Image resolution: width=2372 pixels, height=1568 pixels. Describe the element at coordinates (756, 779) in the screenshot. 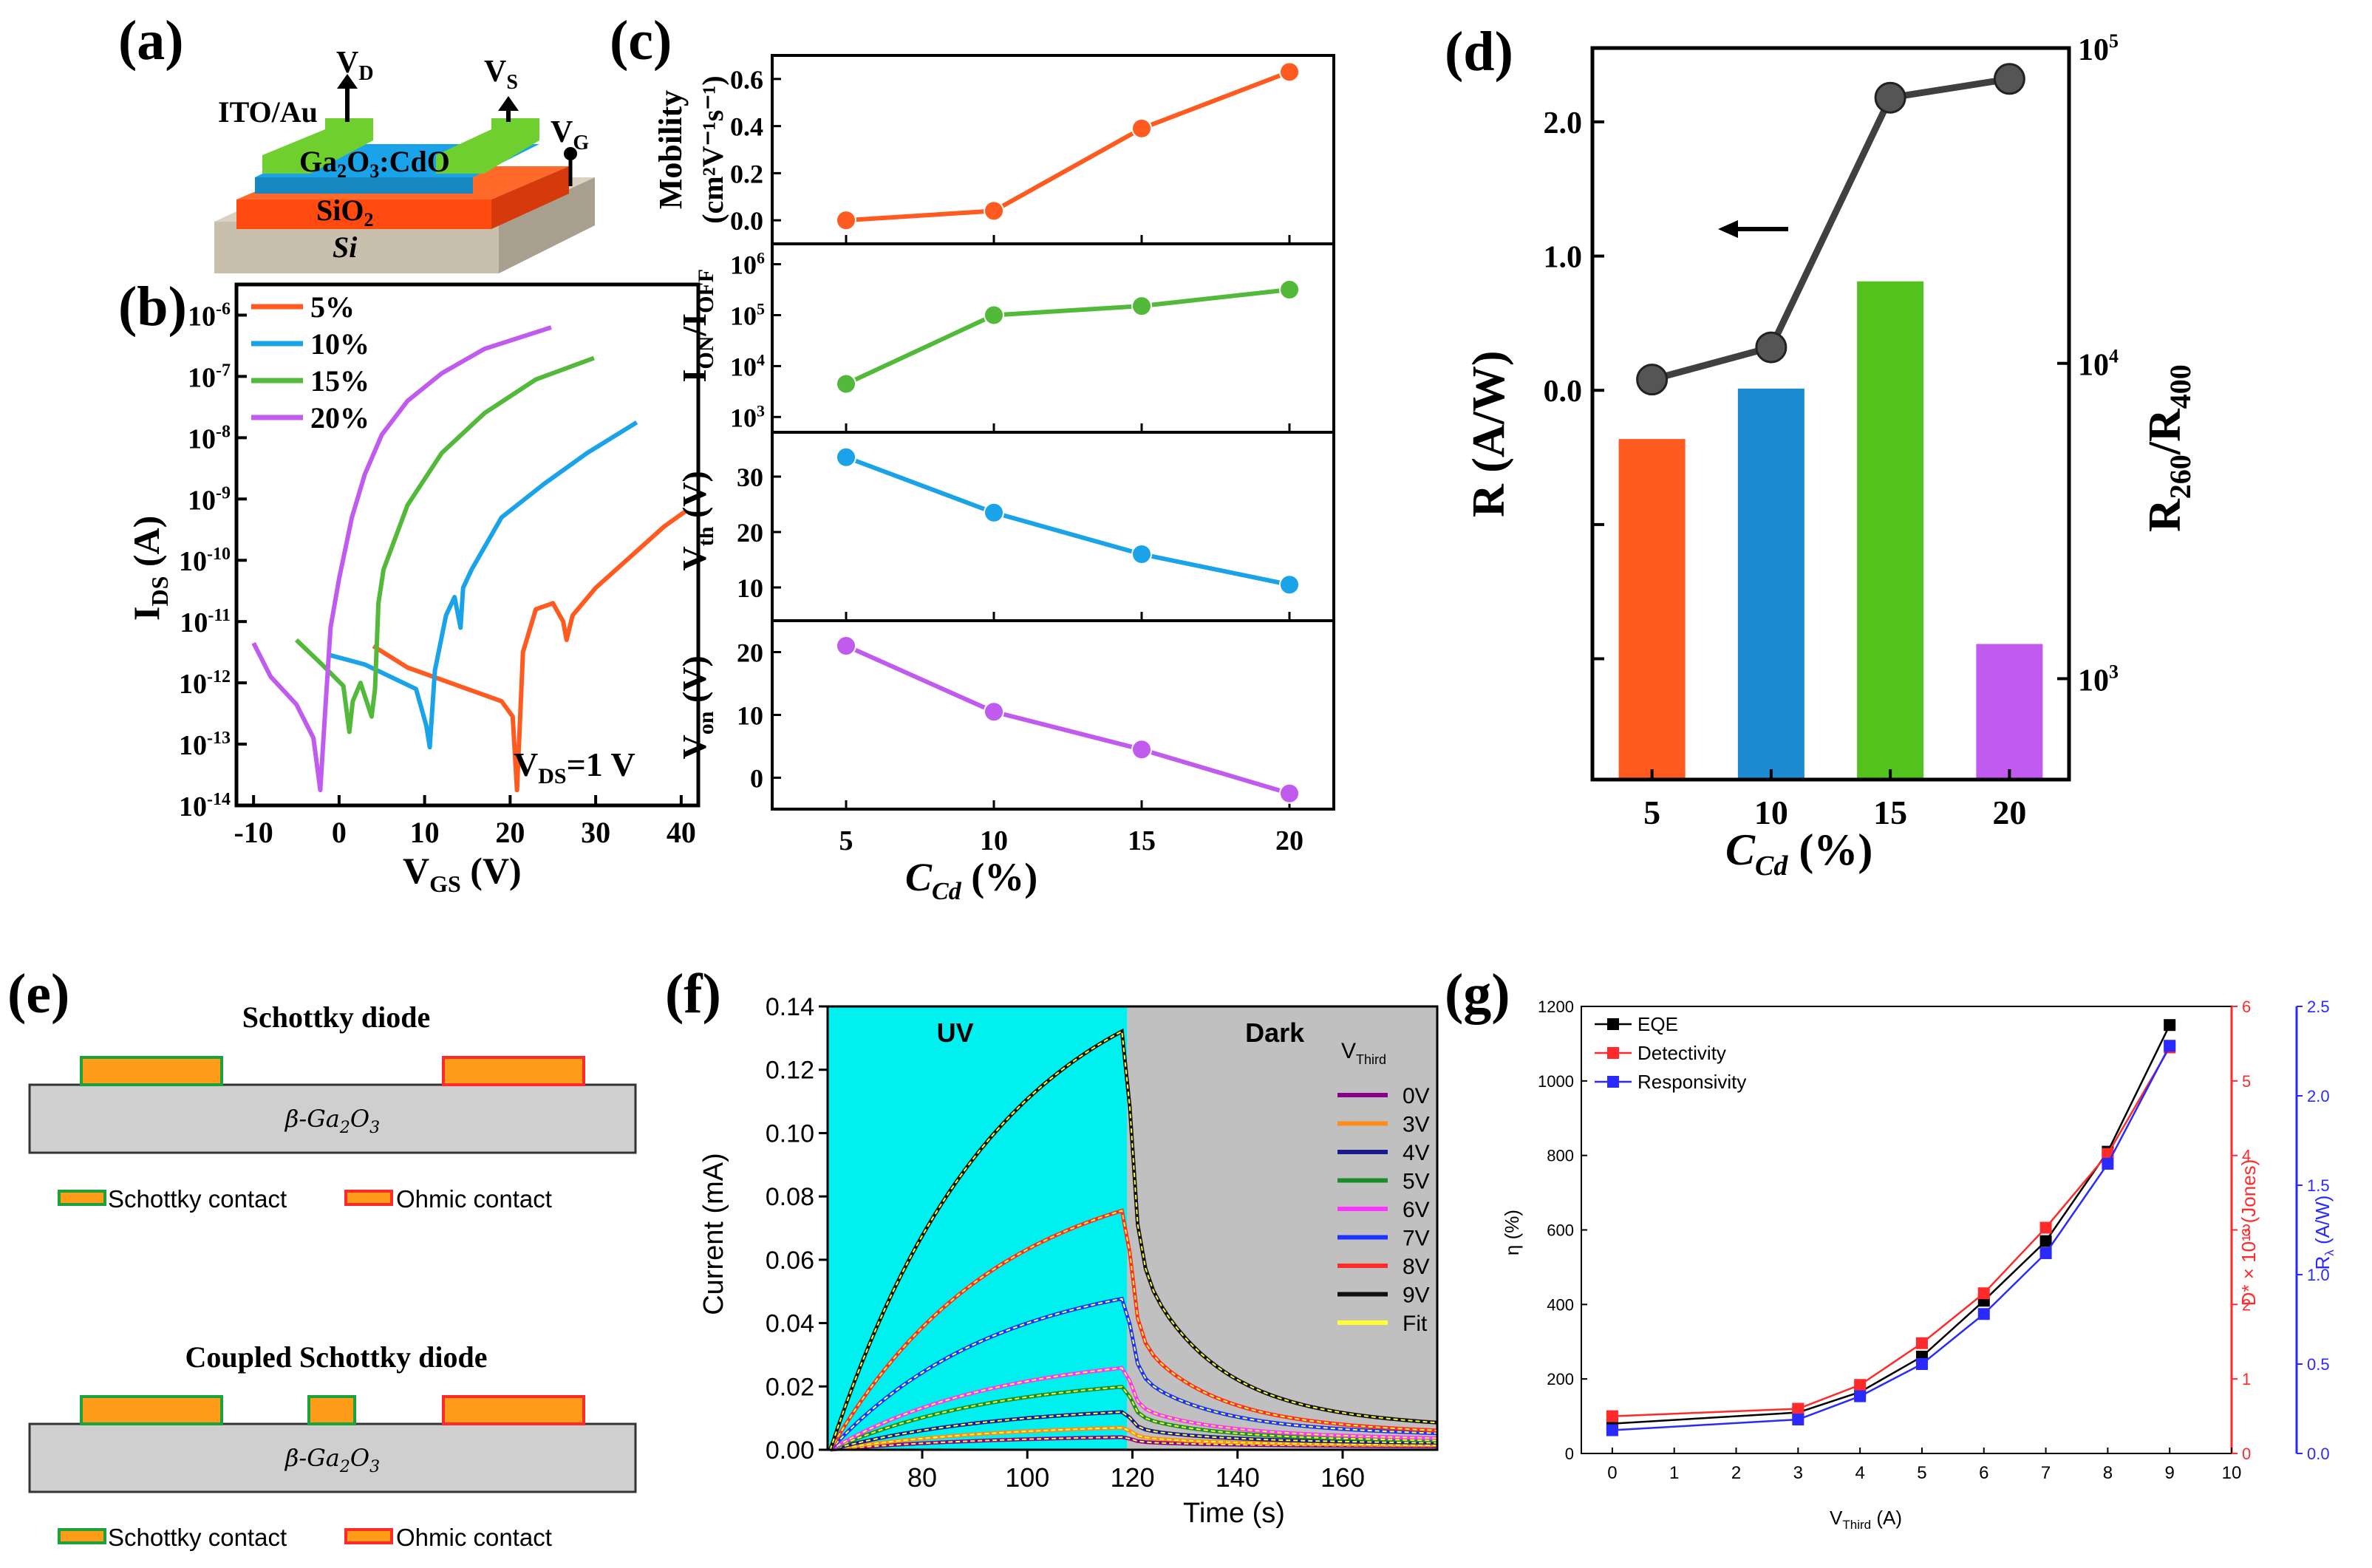

I see `panel-c-y-tick-label-Von: 0` at that location.